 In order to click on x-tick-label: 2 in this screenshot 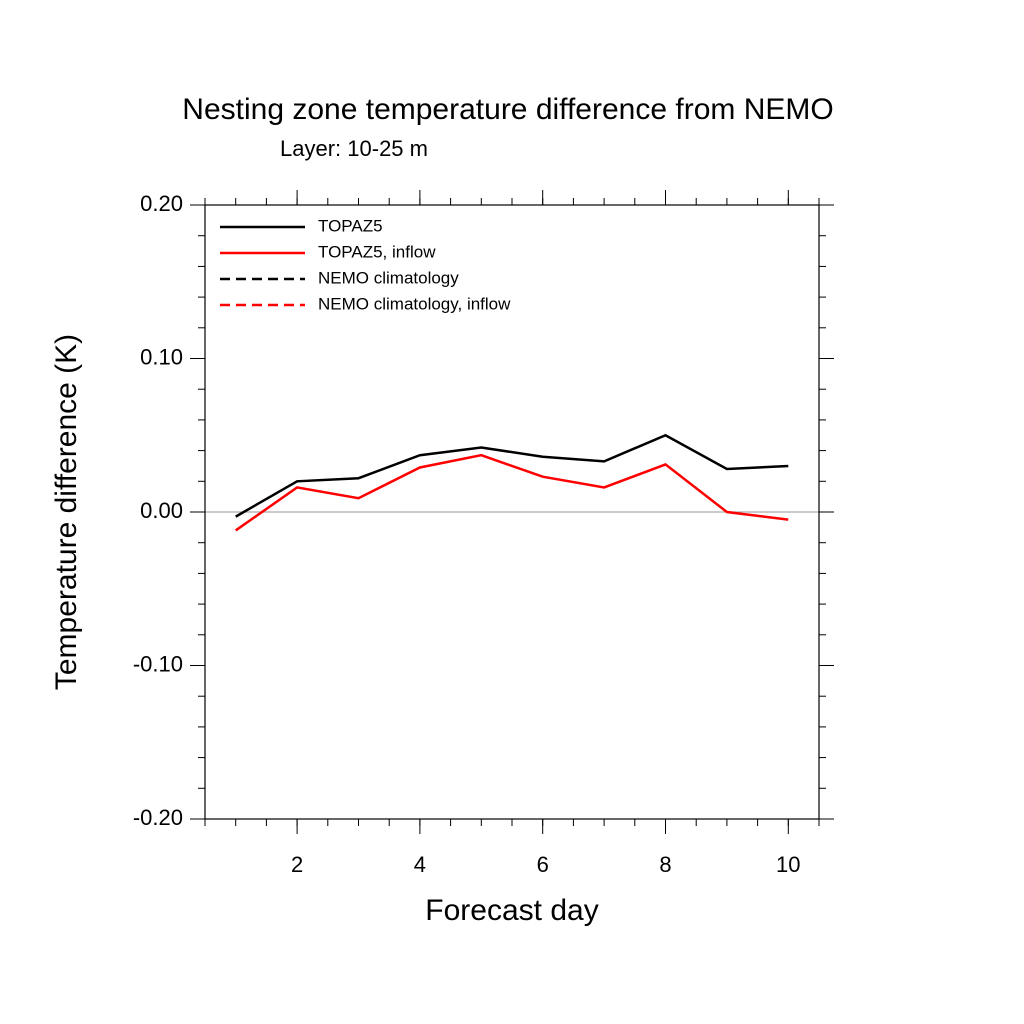, I will do `click(297, 864)`.